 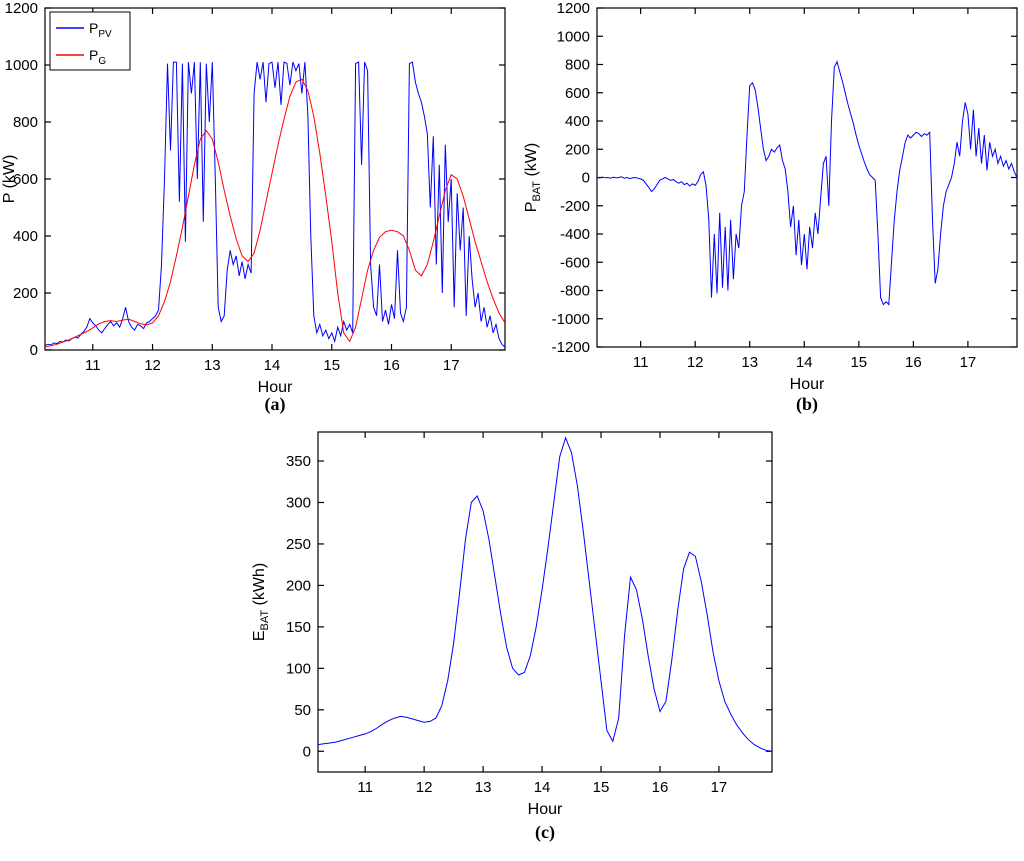 I want to click on svg-text: 50, so click(x=302, y=710).